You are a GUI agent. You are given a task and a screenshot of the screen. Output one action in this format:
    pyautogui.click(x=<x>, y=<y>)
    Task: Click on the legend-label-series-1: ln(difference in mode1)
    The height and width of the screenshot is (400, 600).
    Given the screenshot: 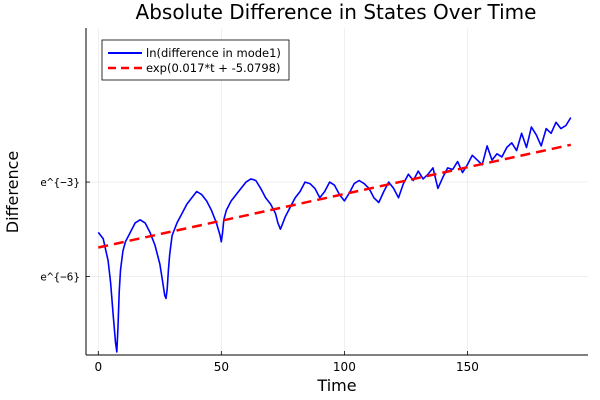 What is the action you would take?
    pyautogui.click(x=213, y=53)
    